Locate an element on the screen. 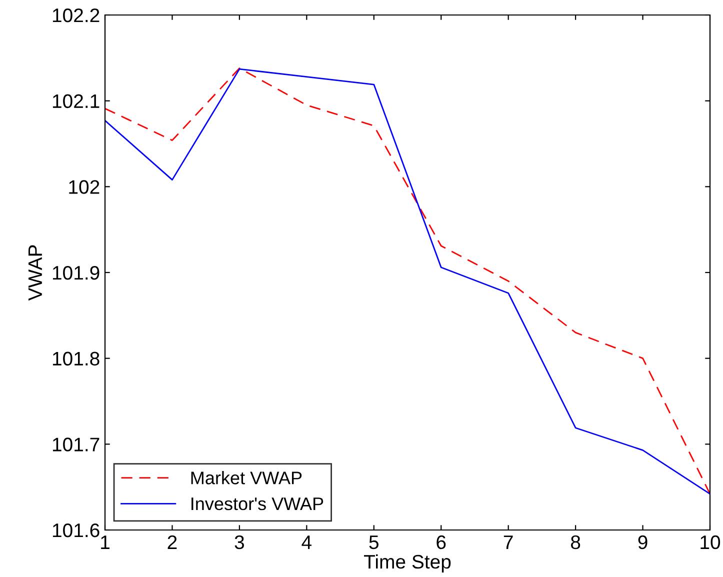 The width and height of the screenshot is (723, 577). y-tick-label: 101.8 is located at coordinates (76, 359).